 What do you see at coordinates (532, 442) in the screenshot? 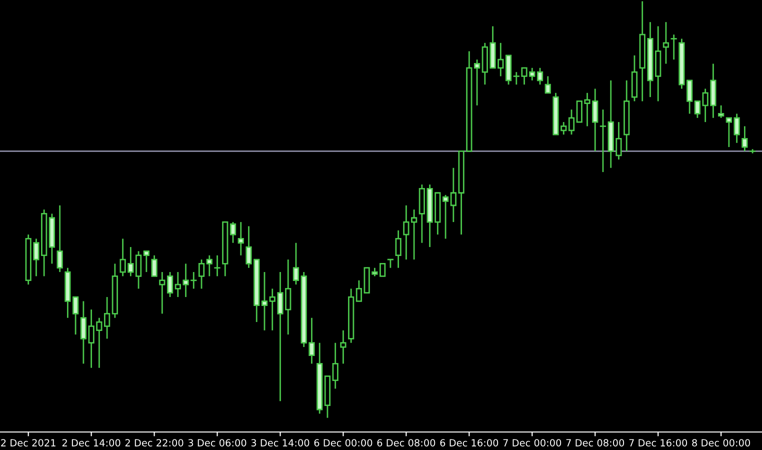
I see `x-tick-label: 7 Dec 00:00` at bounding box center [532, 442].